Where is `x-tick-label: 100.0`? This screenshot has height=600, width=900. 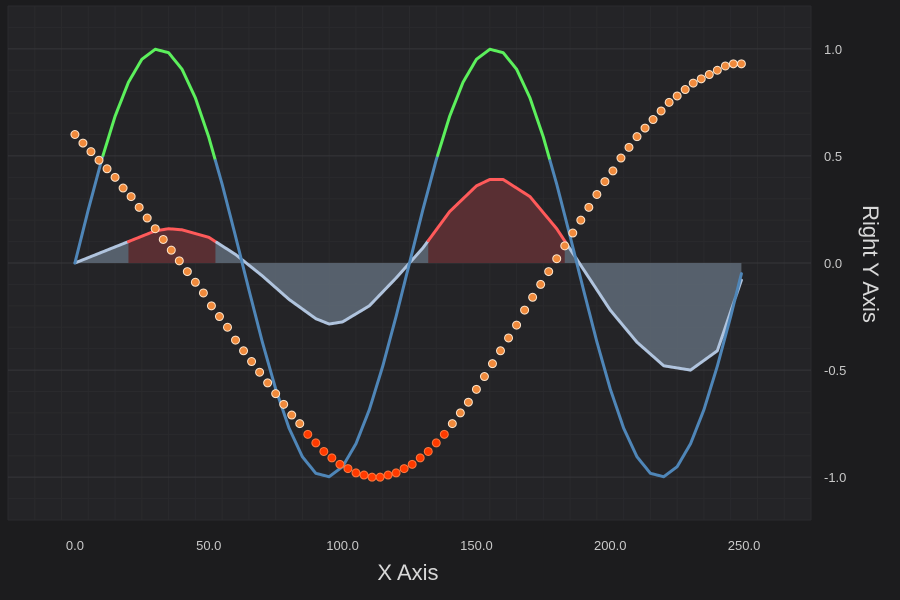
x-tick-label: 100.0 is located at coordinates (342, 545).